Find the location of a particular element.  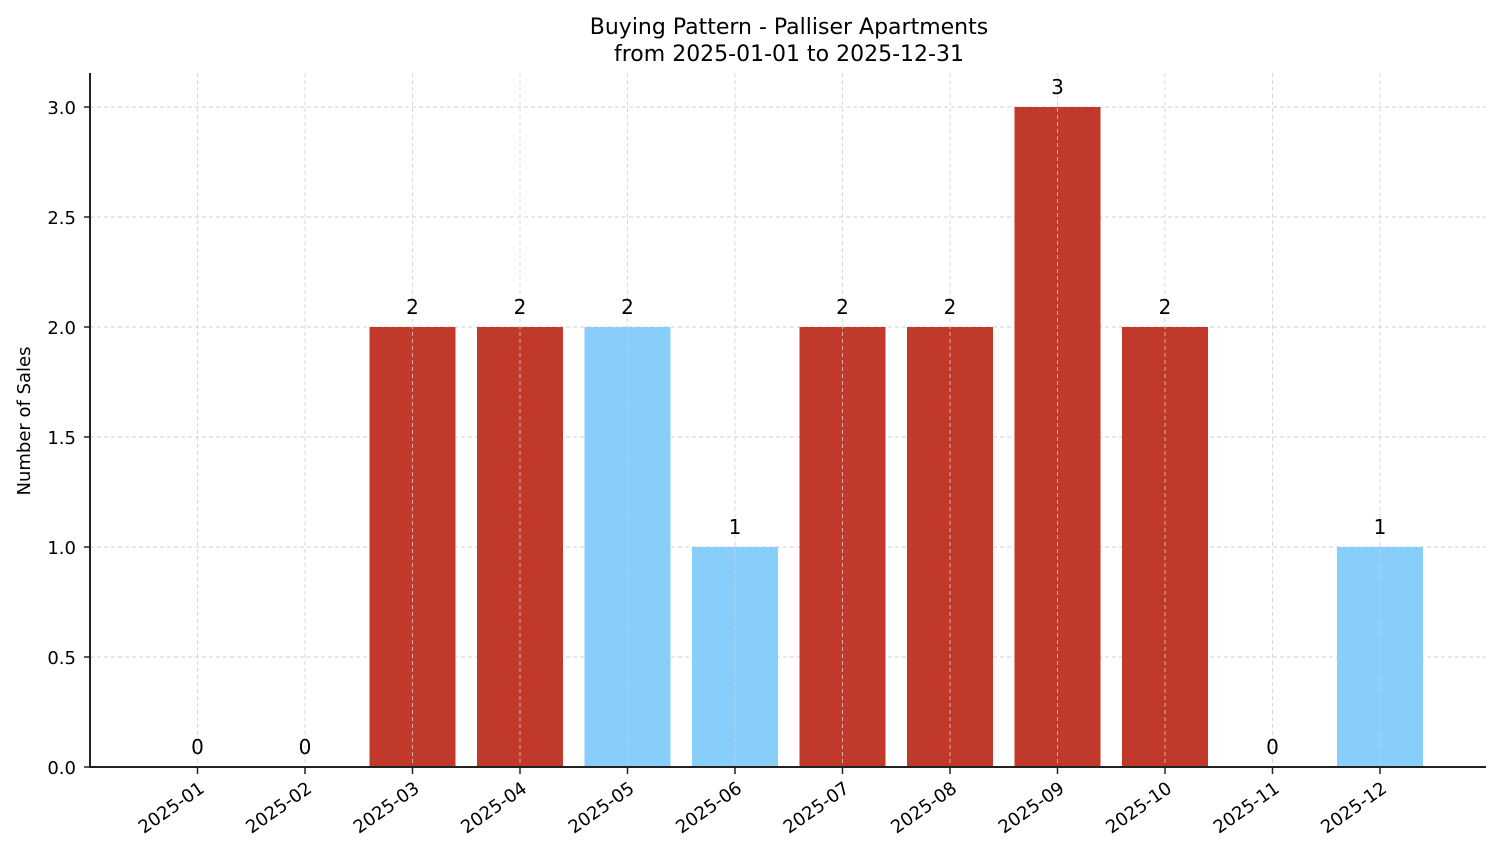

x-tick-label: 2025-07 is located at coordinates (817, 808).